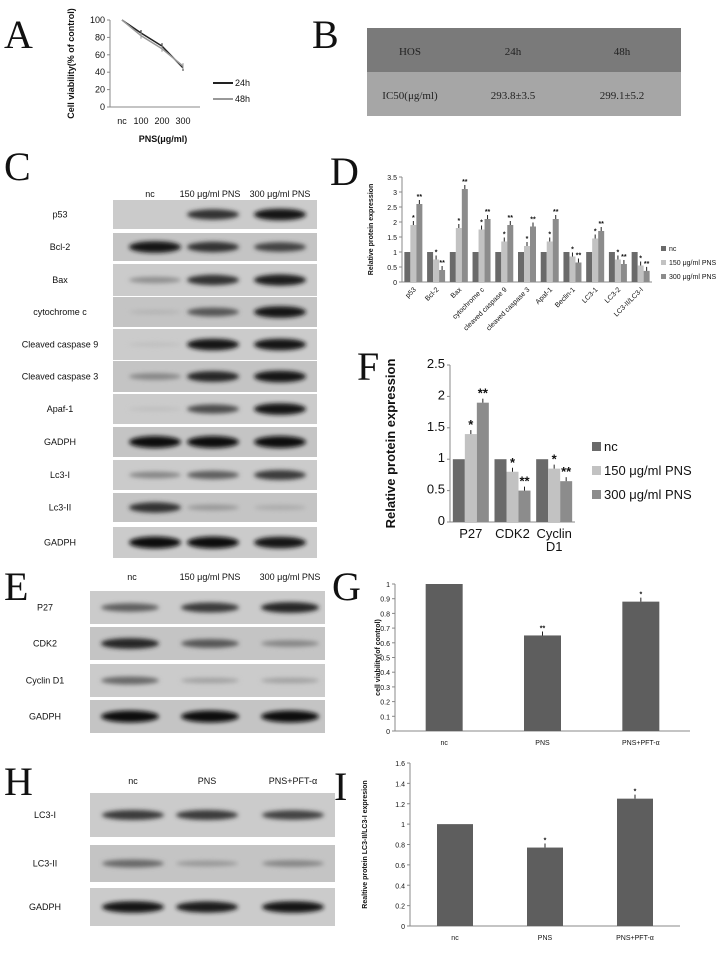  What do you see at coordinates (486, 309) in the screenshot?
I see `x-tick-label: cleaved caspase 9` at bounding box center [486, 309].